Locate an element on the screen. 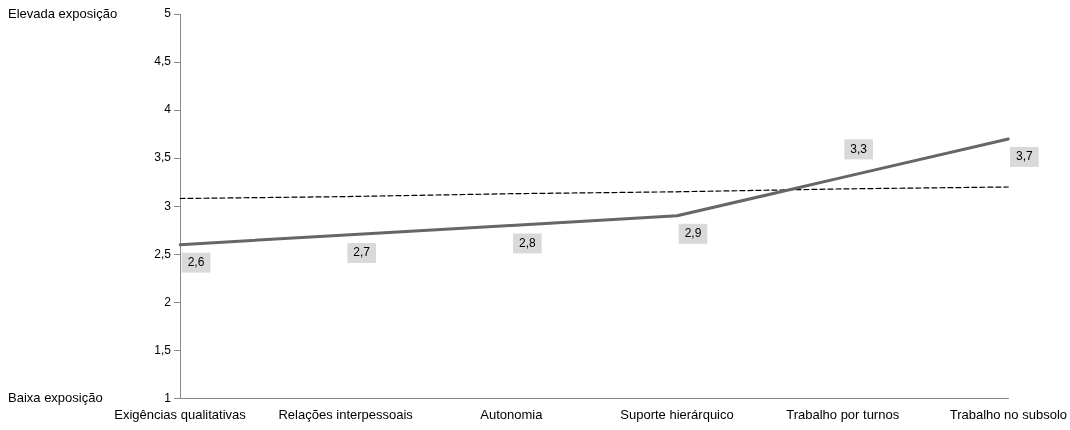 The width and height of the screenshot is (1070, 430). y-tick-label: 3 is located at coordinates (168, 205).